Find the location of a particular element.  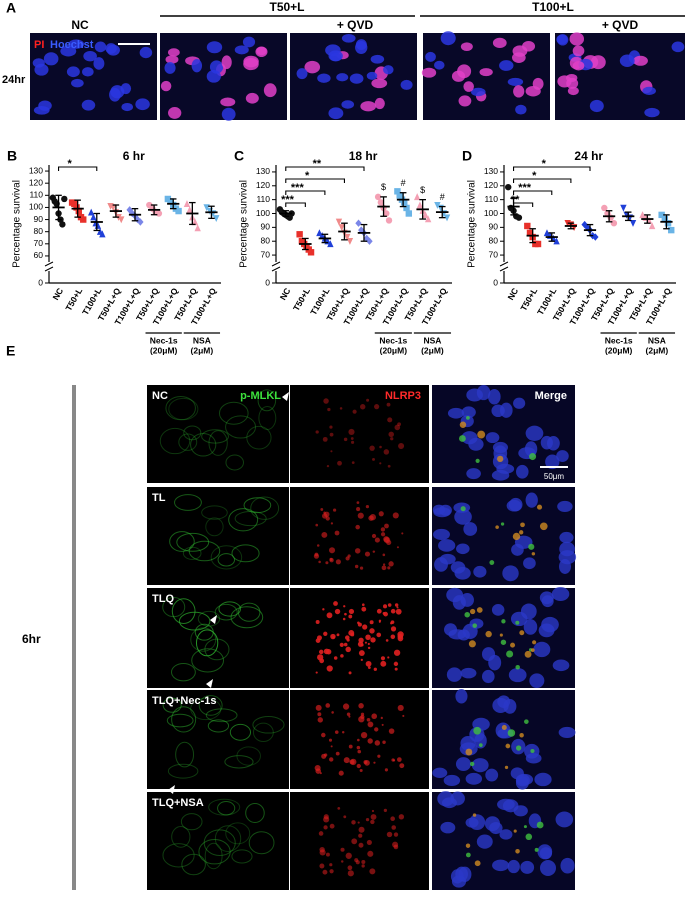

stain-label: PI is located at coordinates (39, 45).